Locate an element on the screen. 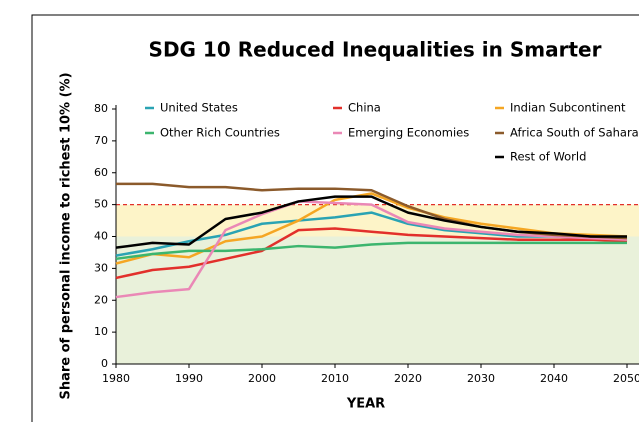 The width and height of the screenshot is (639, 422). y-tick-label: 70 is located at coordinates (101, 140).